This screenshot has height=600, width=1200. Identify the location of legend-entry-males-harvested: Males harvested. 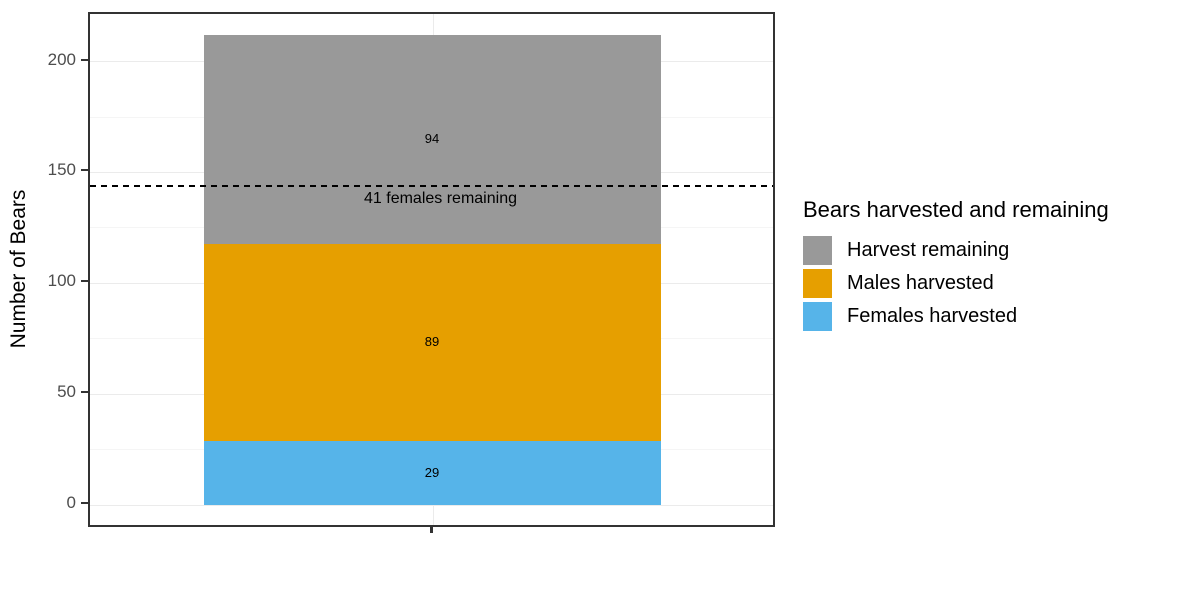
(956, 283).